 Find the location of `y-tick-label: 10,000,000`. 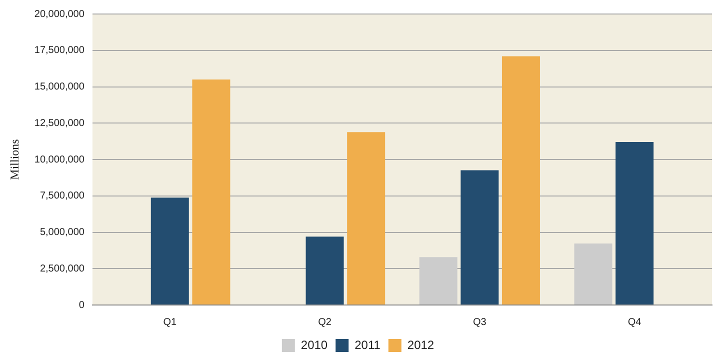

y-tick-label: 10,000,000 is located at coordinates (59, 160).